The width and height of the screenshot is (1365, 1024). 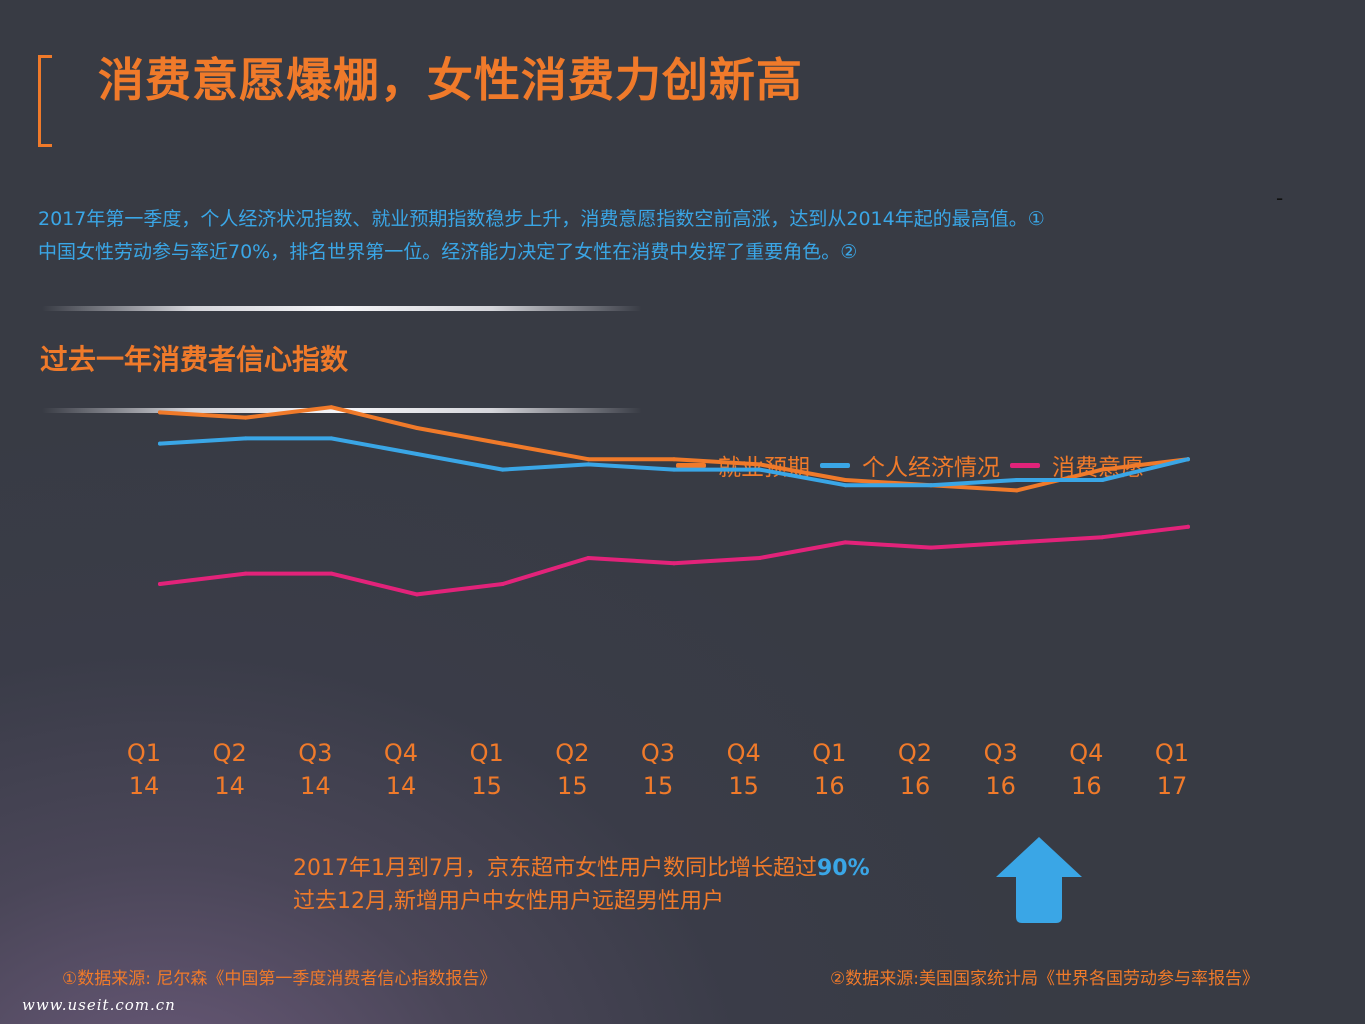 I want to click on callout-line-2: 过去12月,新增用户中女性用户远超男性用户, so click(x=508, y=901).